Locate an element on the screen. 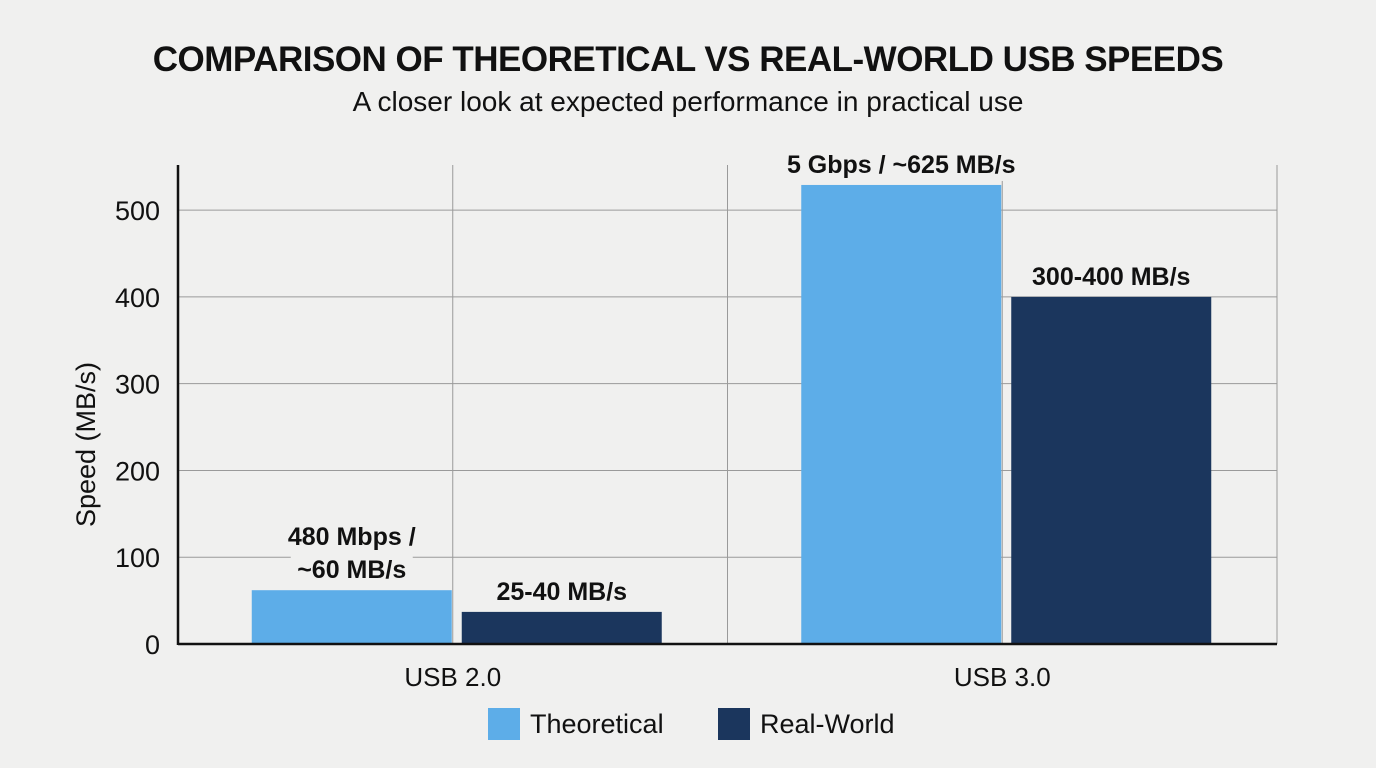  x-tick-label: USB 3.0 is located at coordinates (1002, 677).